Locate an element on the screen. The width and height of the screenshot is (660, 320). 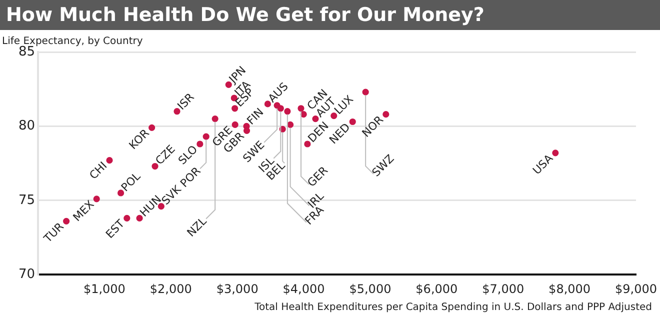
x-tick-label: $8,000 is located at coordinates (569, 289).